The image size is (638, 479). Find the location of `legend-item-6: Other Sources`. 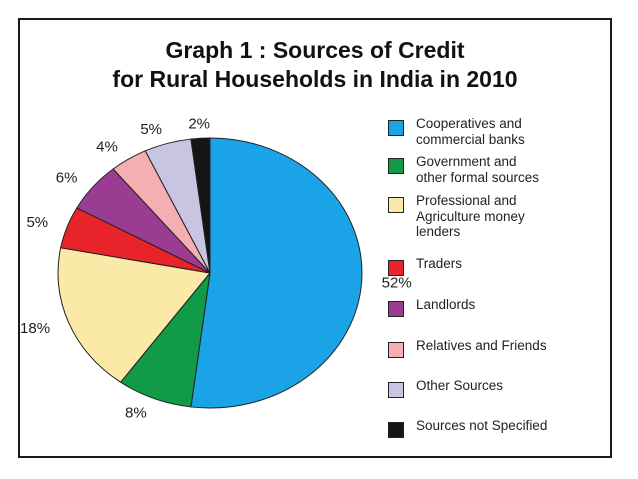

legend-item-6: Other Sources is located at coordinates (498, 388).